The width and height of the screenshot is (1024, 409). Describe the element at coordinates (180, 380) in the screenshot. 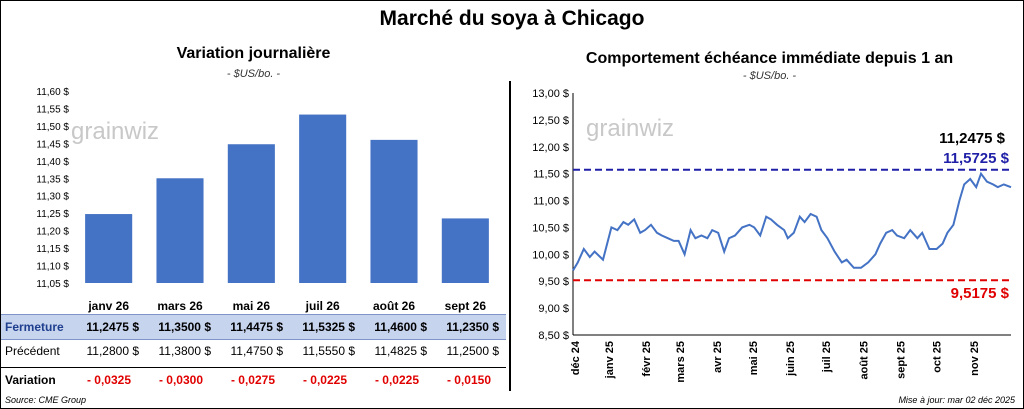

I see `variation-cell: - 0,0300` at that location.